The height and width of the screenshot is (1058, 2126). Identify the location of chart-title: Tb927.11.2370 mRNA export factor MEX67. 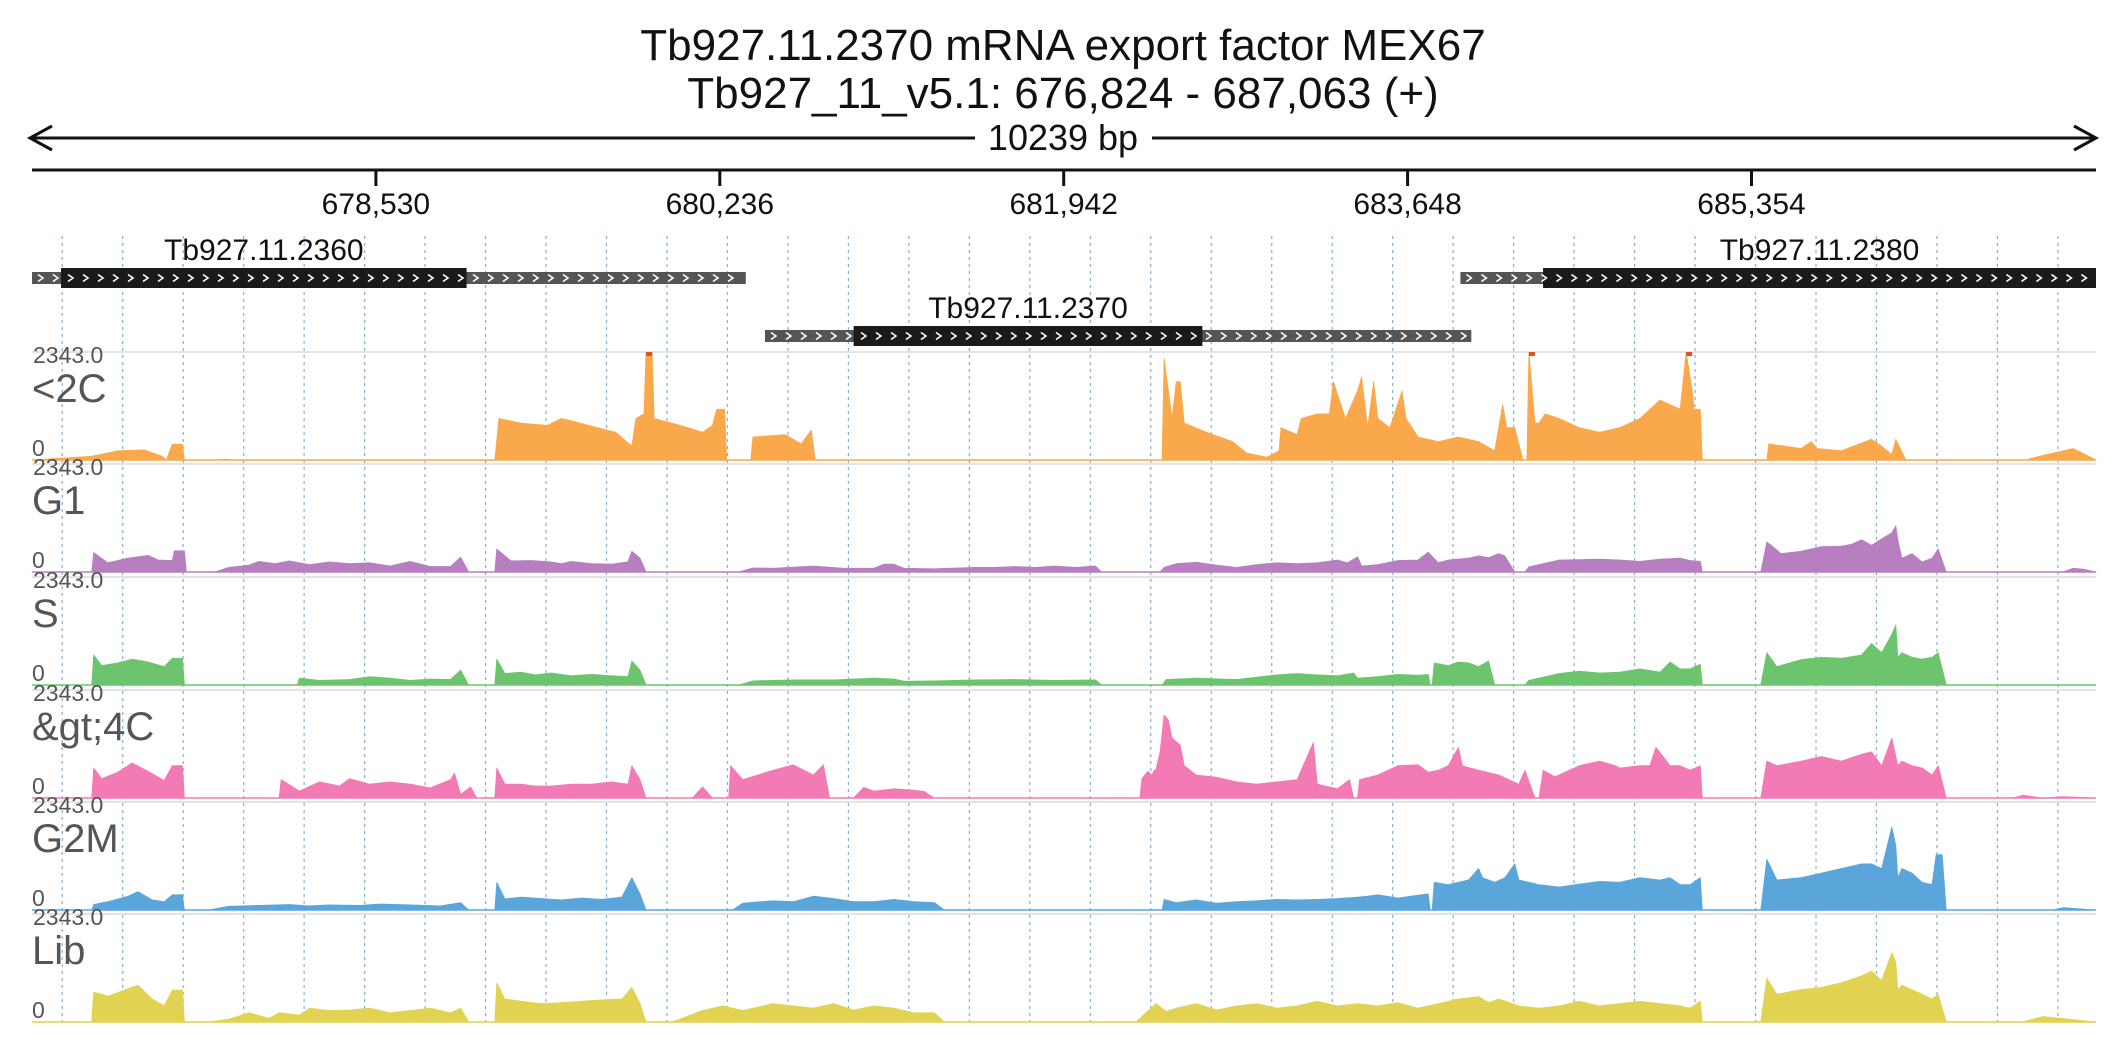
(1062, 45).